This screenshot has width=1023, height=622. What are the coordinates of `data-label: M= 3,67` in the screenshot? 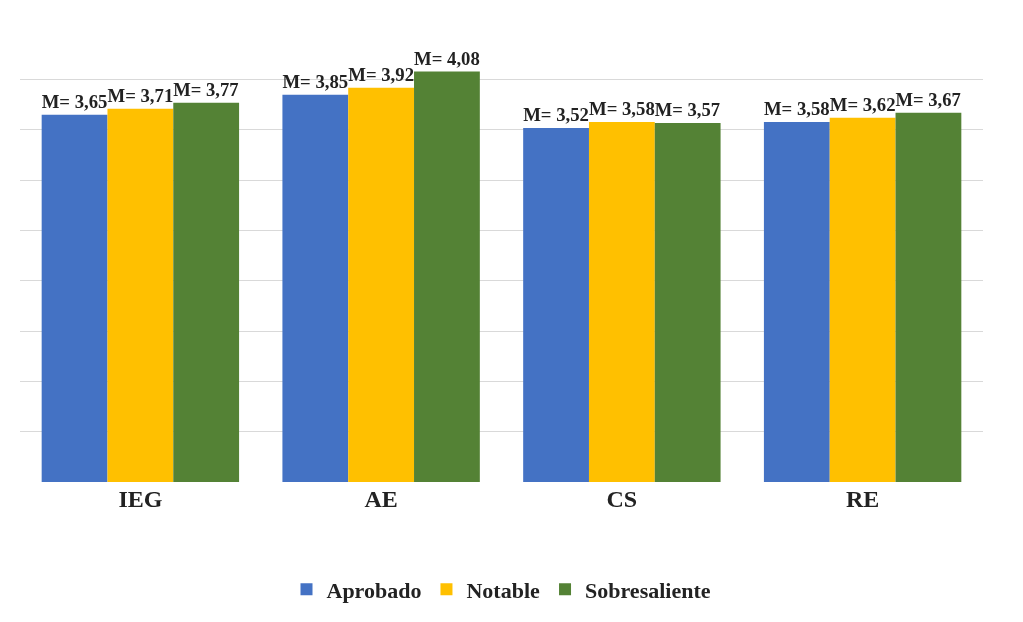 It's located at (928, 99).